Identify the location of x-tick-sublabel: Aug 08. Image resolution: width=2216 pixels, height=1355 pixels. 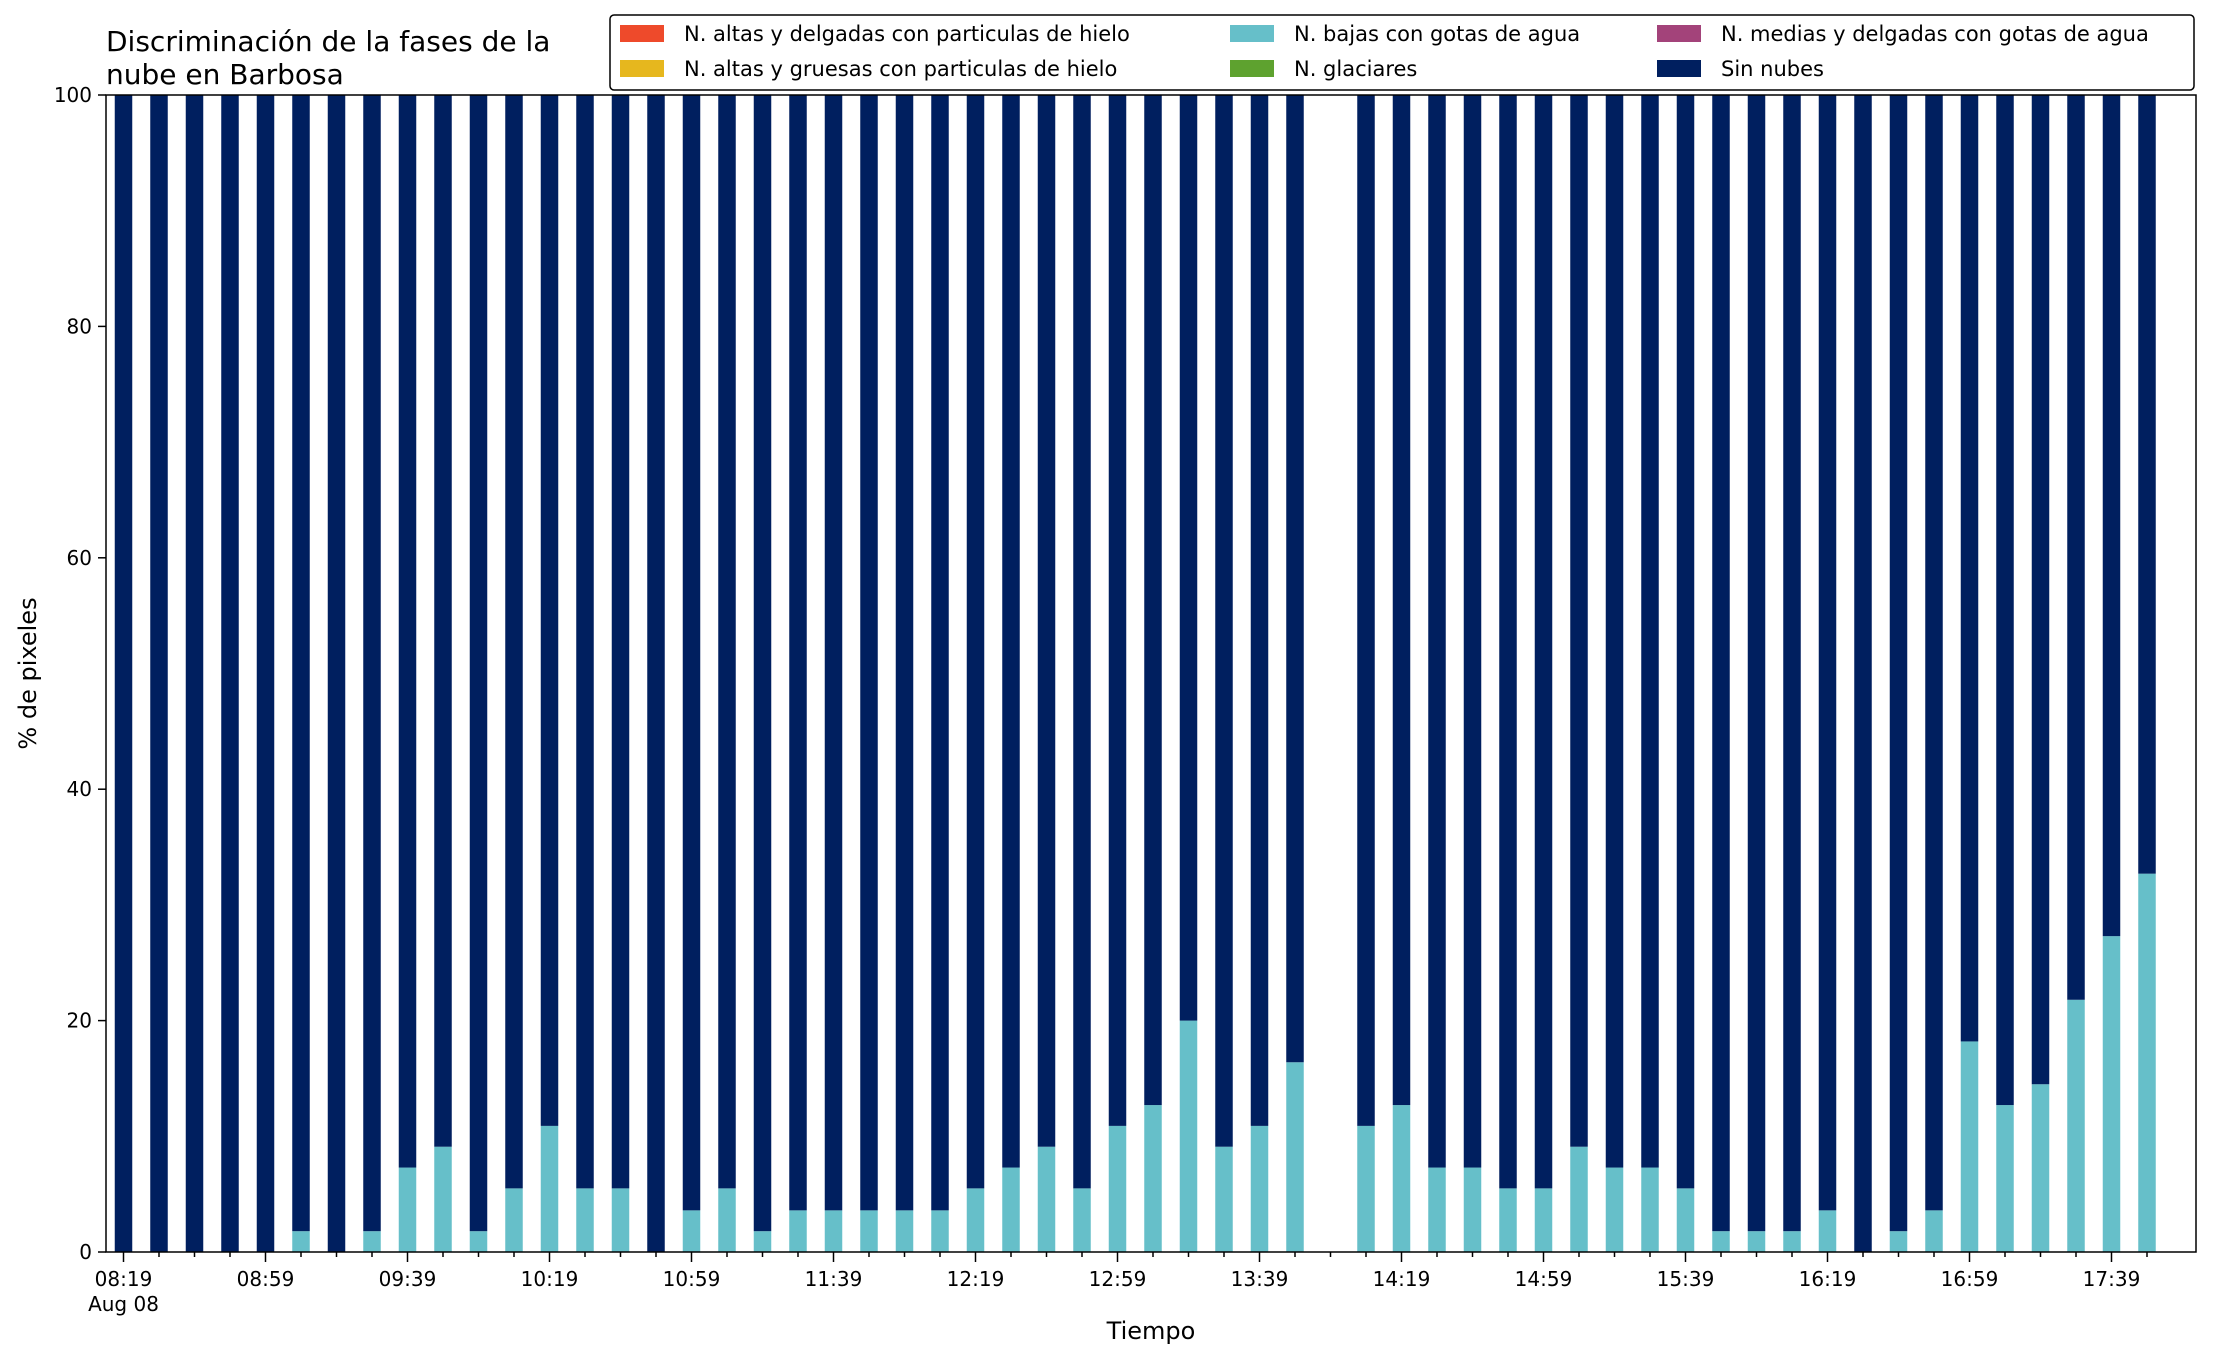
(123, 1304).